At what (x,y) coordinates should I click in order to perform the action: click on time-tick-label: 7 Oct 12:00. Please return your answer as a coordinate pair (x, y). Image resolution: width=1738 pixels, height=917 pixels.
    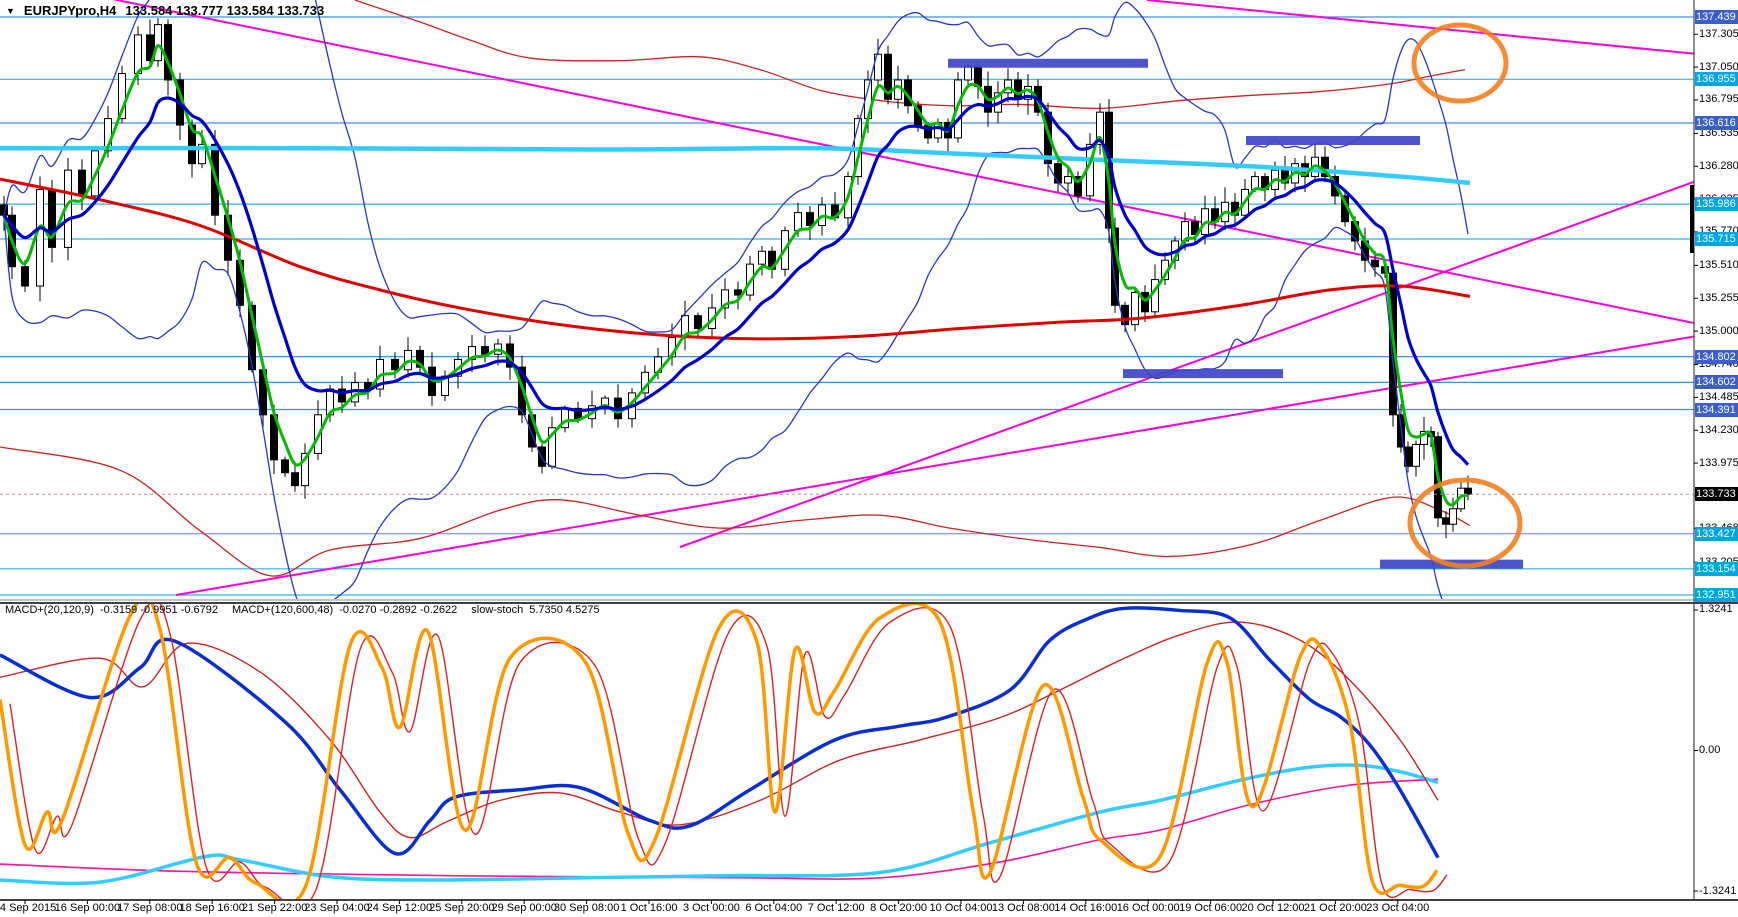
    Looking at the image, I should click on (836, 908).